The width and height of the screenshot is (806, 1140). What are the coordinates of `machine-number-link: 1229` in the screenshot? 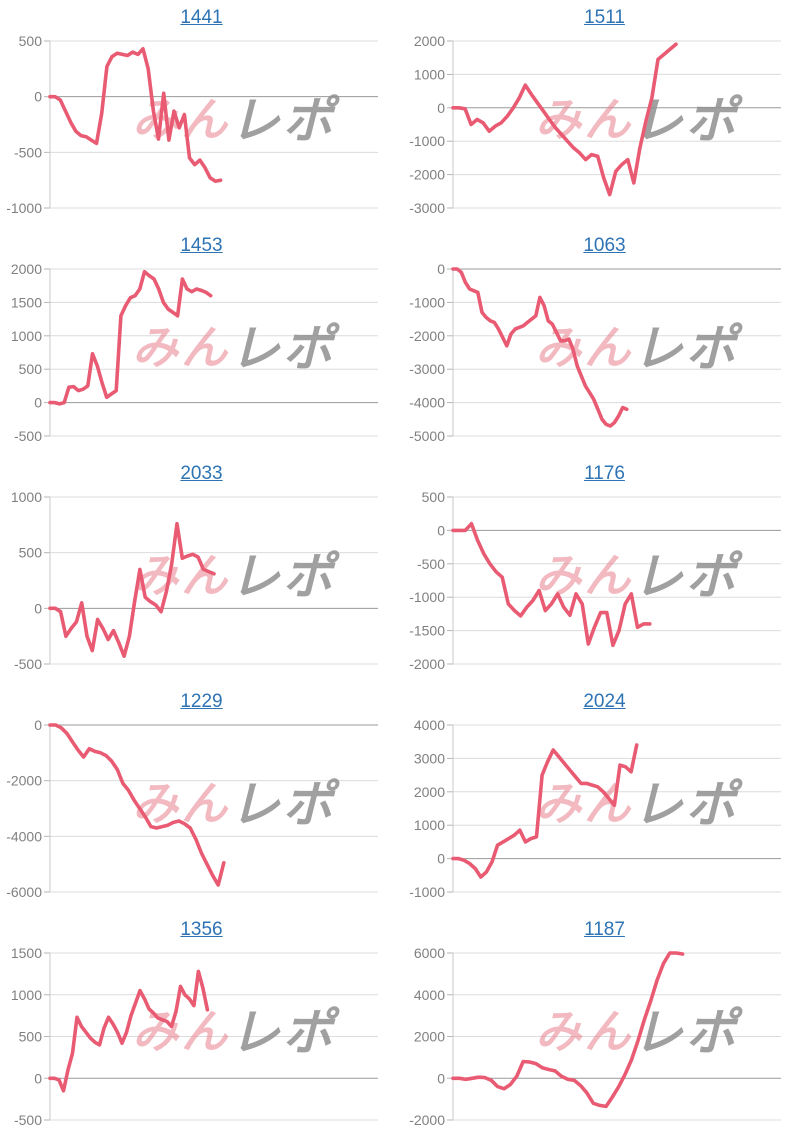 It's located at (201, 701).